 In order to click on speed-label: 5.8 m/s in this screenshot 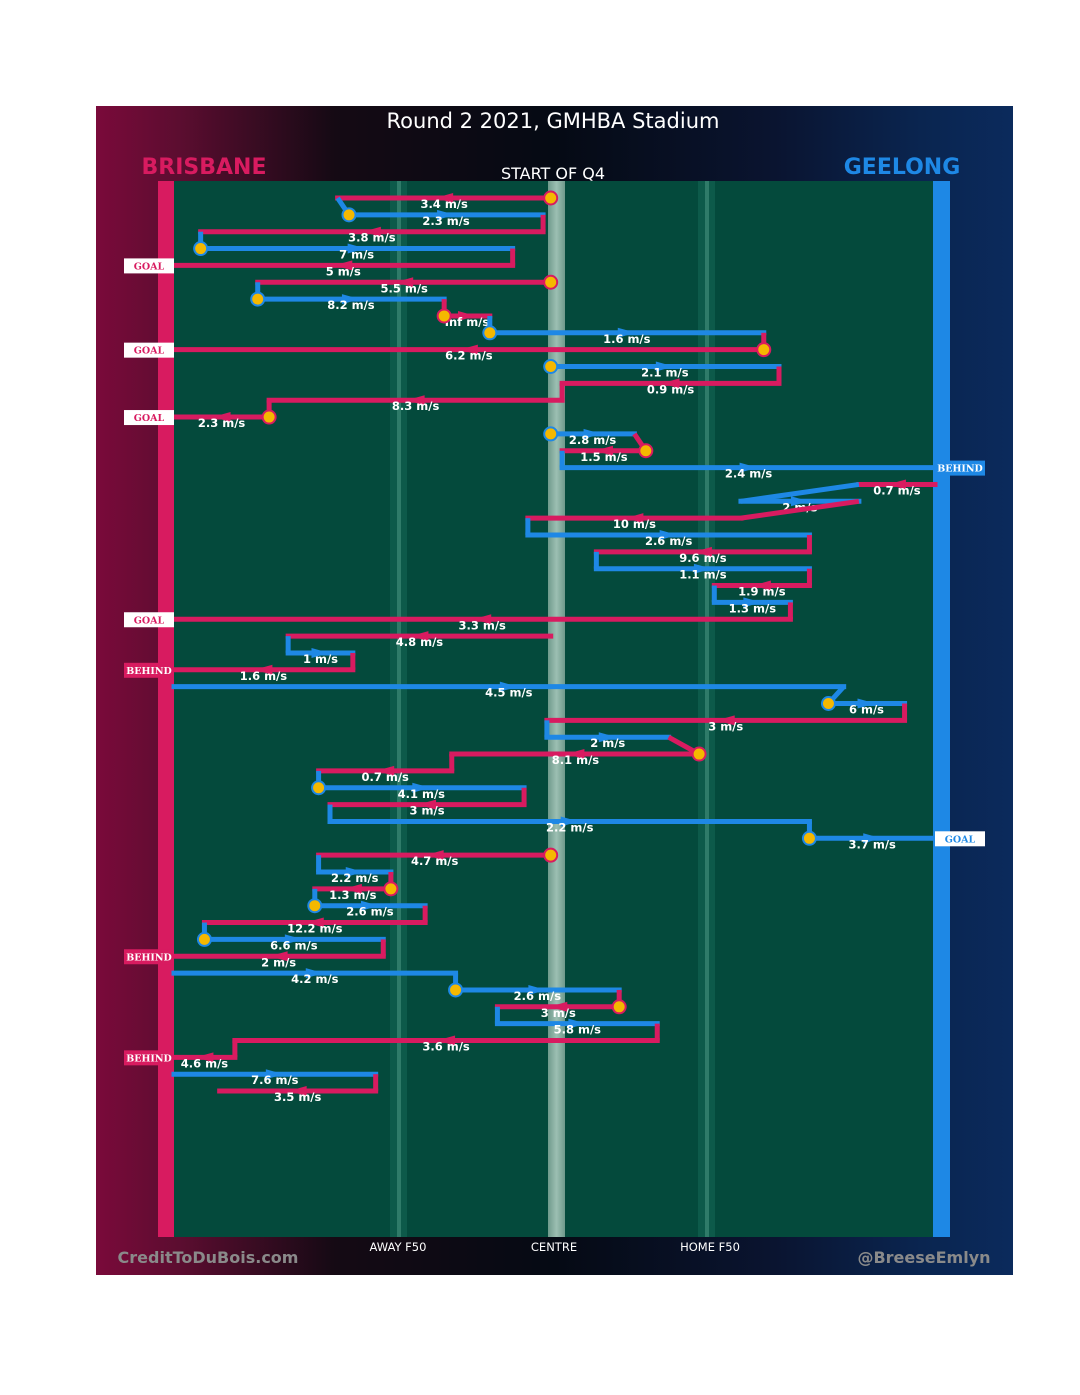, I will do `click(578, 1030)`.